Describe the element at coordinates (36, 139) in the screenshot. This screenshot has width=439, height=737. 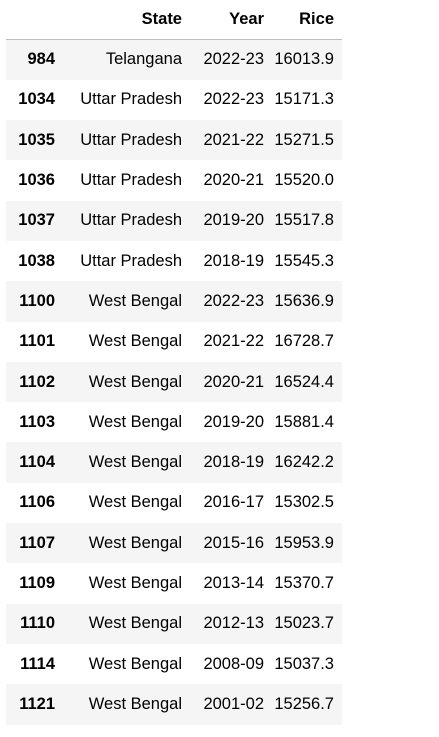
I see `row-index: 1035` at that location.